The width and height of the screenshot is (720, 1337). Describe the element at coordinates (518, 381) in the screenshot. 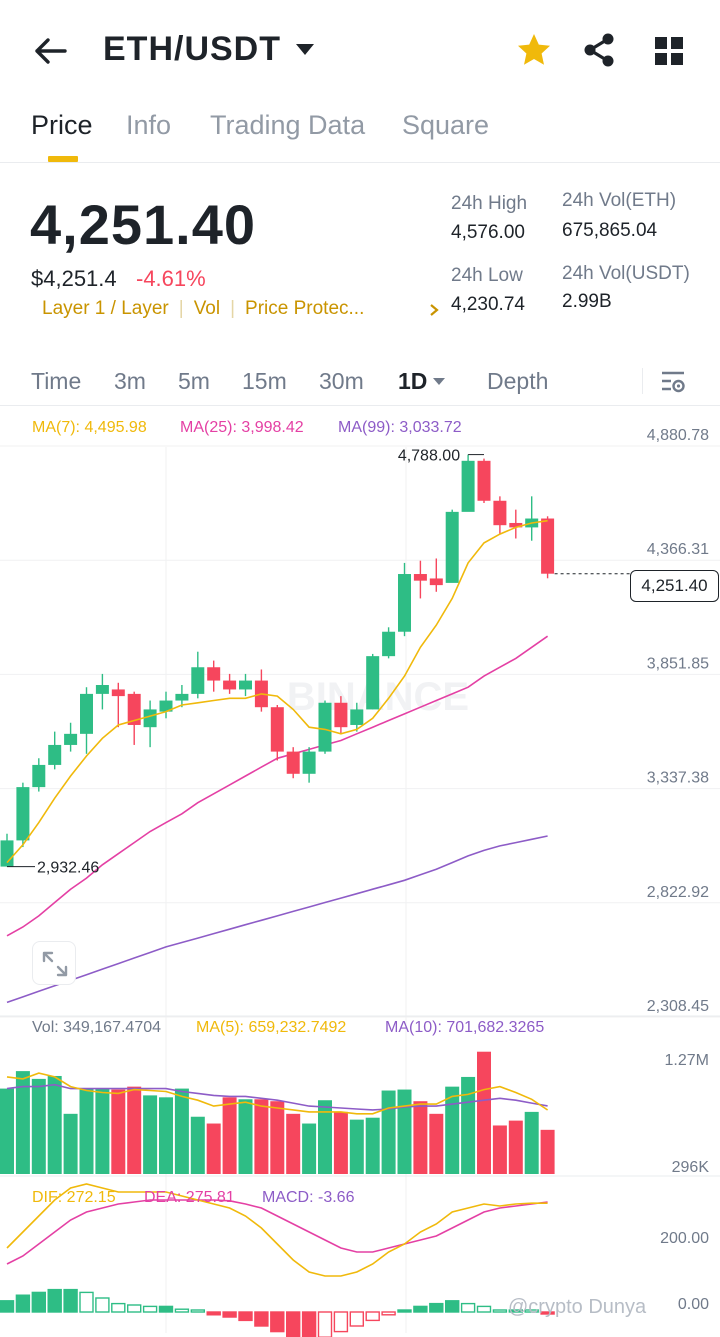

I see `tf-depth: Depth` at that location.